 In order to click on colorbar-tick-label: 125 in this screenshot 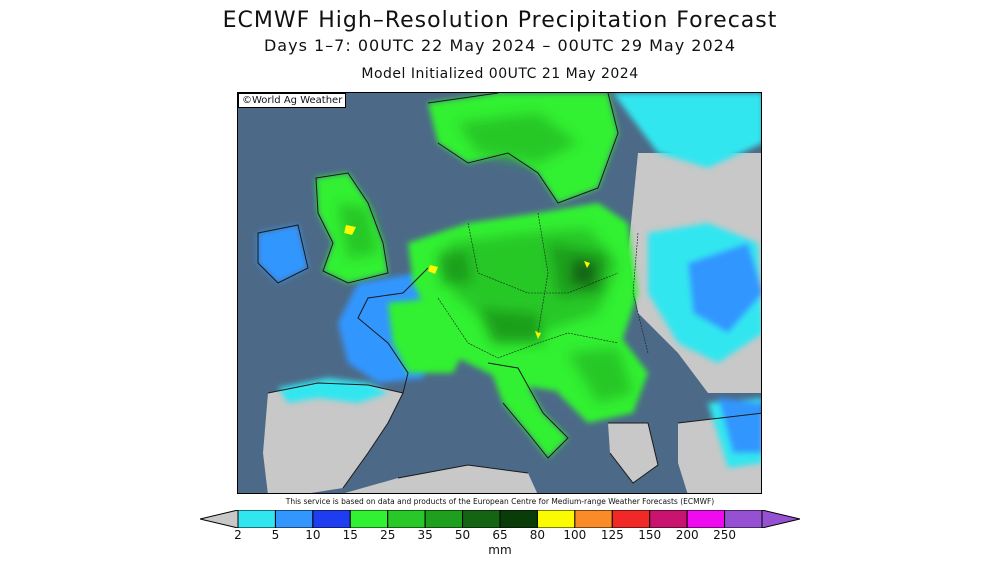, I will do `click(612, 535)`.